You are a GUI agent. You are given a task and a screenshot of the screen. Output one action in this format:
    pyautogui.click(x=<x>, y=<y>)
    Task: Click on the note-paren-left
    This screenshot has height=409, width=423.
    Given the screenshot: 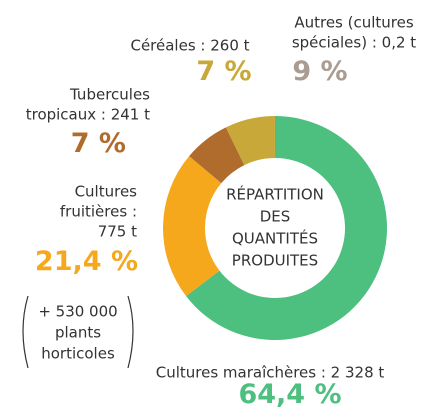 What is the action you would take?
    pyautogui.click(x=25, y=332)
    